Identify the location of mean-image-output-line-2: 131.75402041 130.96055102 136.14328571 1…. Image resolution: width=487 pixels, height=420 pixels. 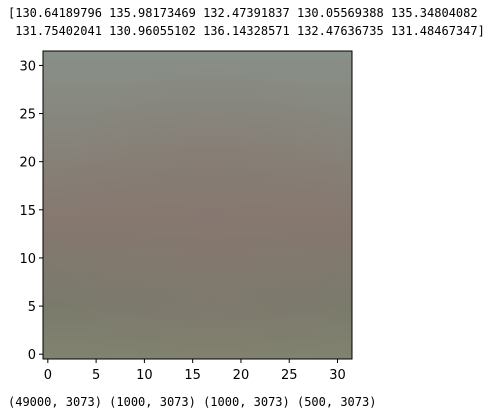
(246, 31).